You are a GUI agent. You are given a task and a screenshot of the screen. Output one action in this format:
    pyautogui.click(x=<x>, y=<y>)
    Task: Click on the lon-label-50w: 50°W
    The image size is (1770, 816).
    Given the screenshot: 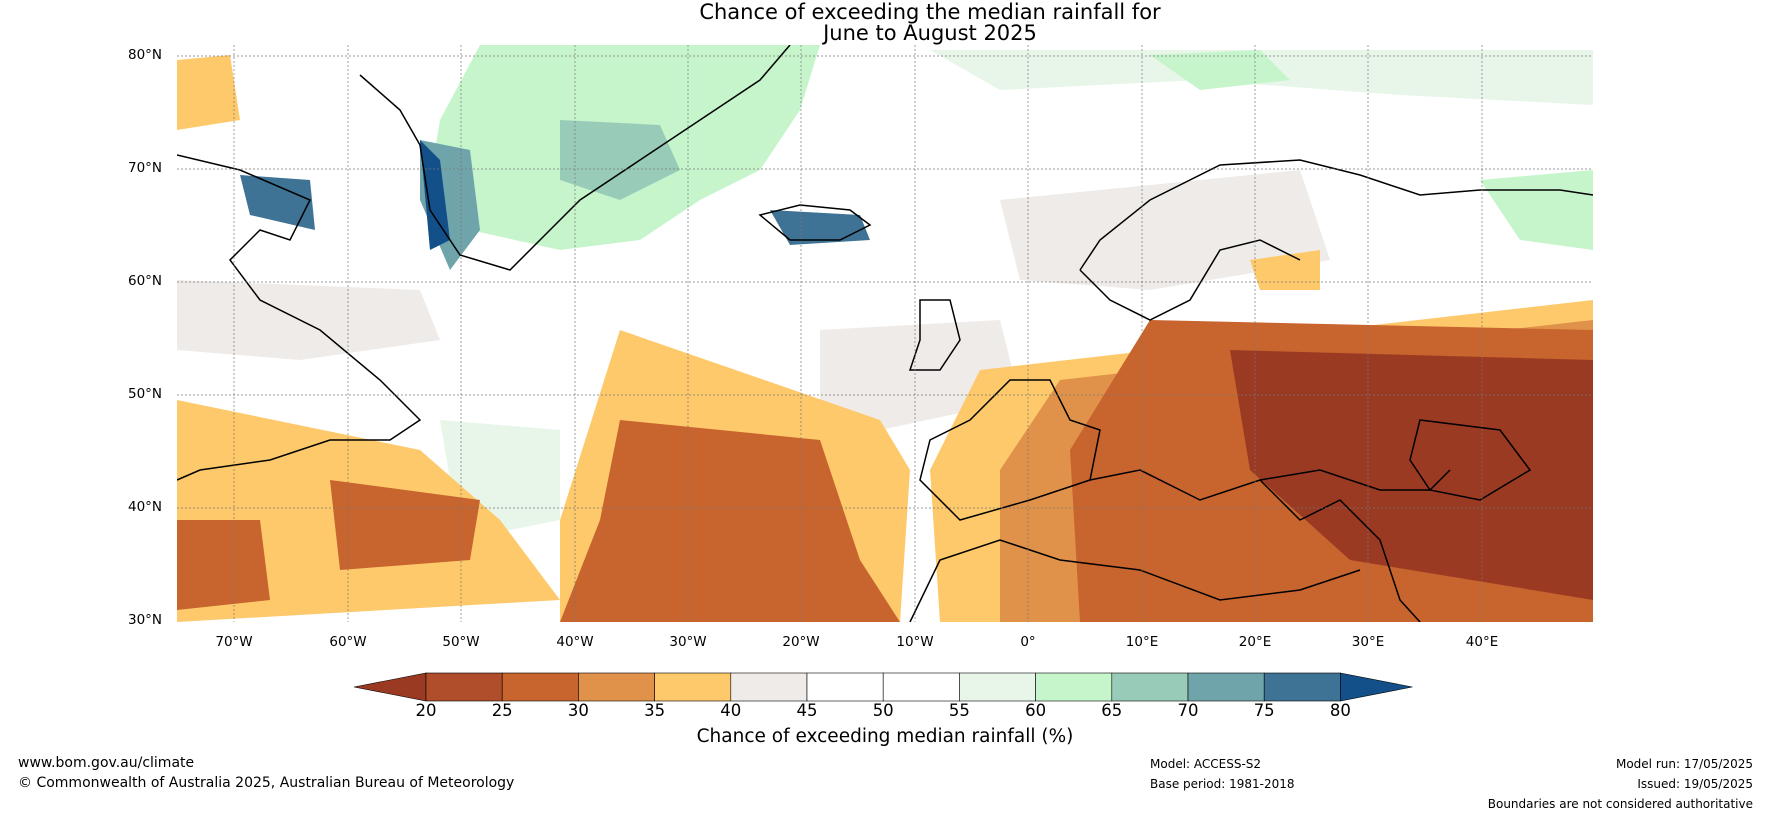 What is the action you would take?
    pyautogui.click(x=461, y=642)
    